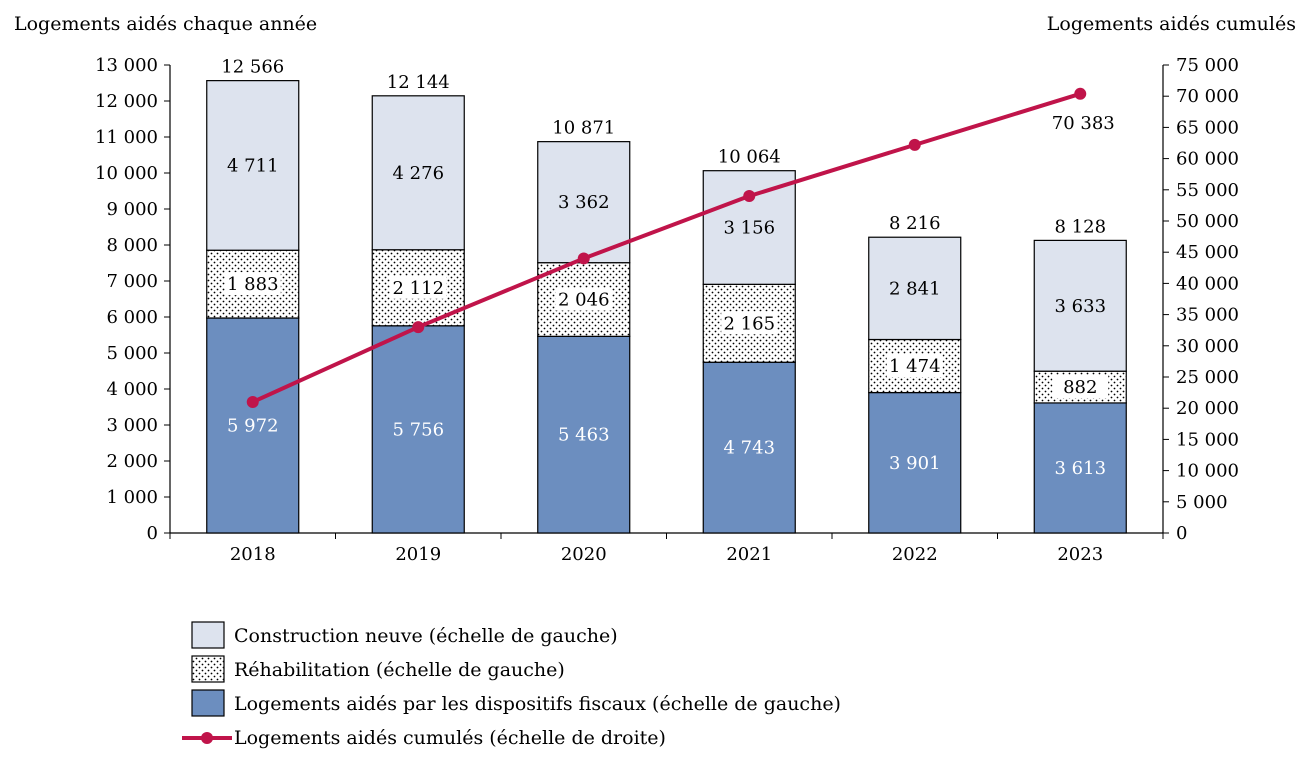 Image resolution: width=1310 pixels, height=767 pixels. What do you see at coordinates (1171, 24) in the screenshot?
I see `right-axis-title: Logements aidés cumulés` at bounding box center [1171, 24].